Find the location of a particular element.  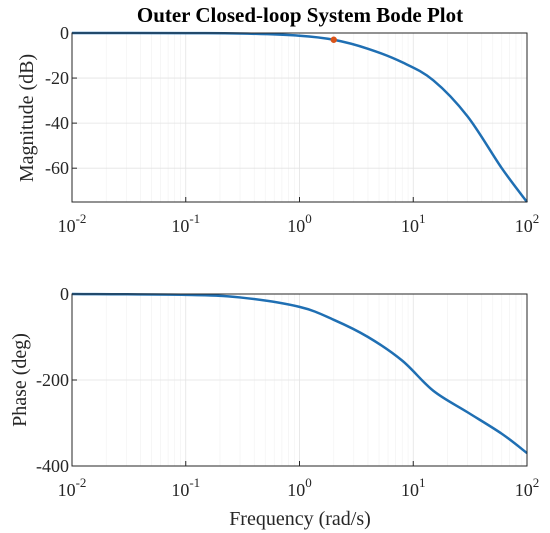

data-point-marker is located at coordinates (333, 39).